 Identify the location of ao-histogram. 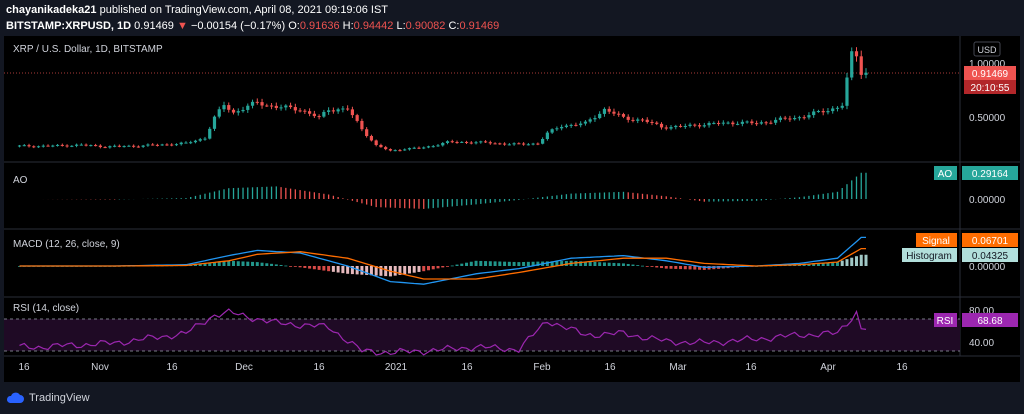
(443, 190).